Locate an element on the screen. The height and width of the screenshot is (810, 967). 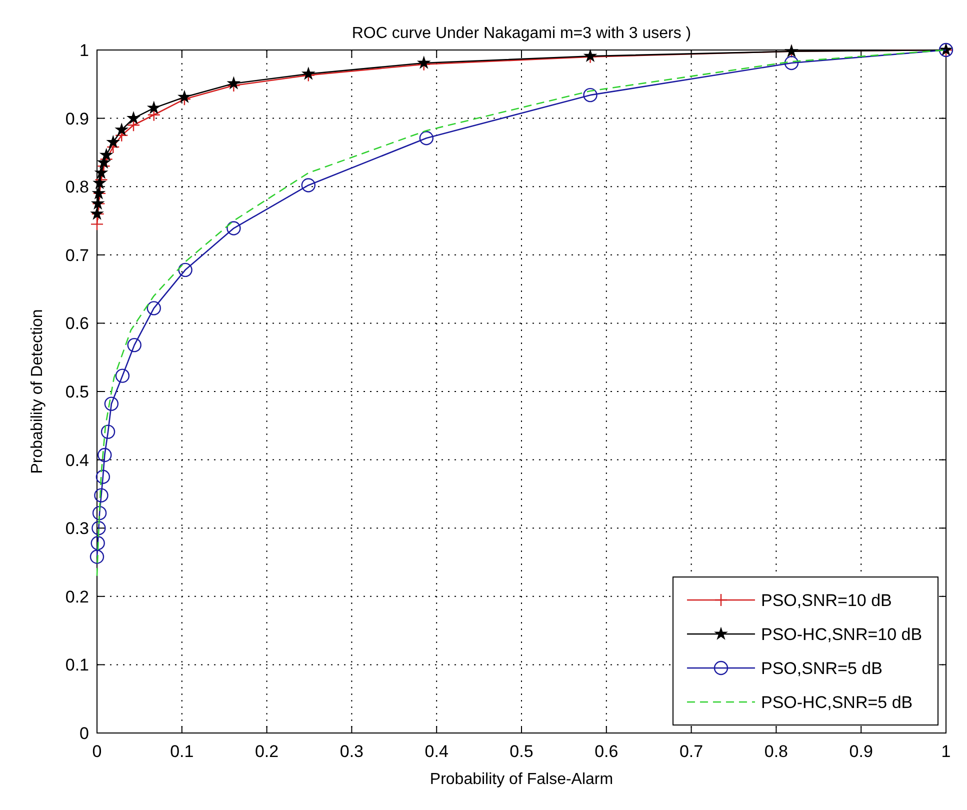
x-tick-label: 0.1 is located at coordinates (182, 751).